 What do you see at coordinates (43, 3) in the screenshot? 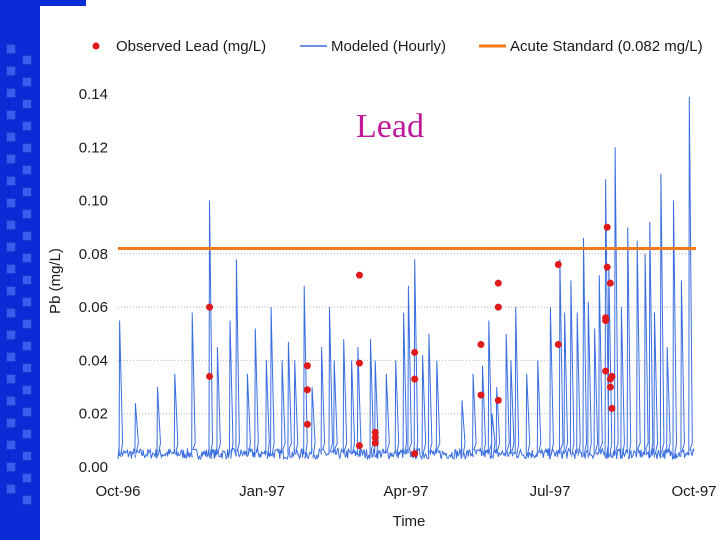
I see `slide-top-accent` at bounding box center [43, 3].